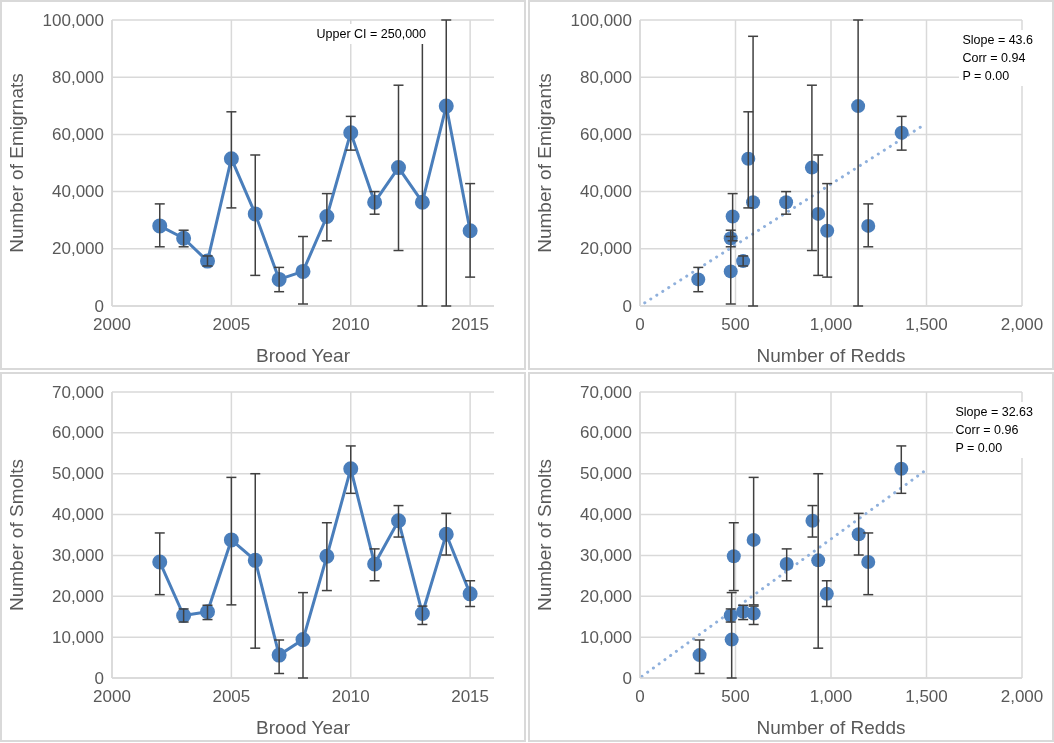 The width and height of the screenshot is (1054, 743). What do you see at coordinates (544, 163) in the screenshot?
I see `y-axis-title: Number of Emigrants` at bounding box center [544, 163].